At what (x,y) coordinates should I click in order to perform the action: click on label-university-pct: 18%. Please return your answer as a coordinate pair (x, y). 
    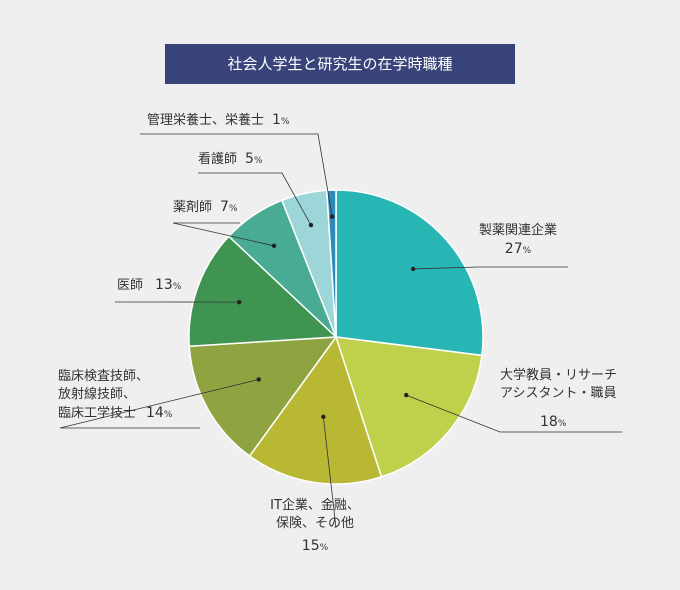
    Looking at the image, I should click on (553, 422).